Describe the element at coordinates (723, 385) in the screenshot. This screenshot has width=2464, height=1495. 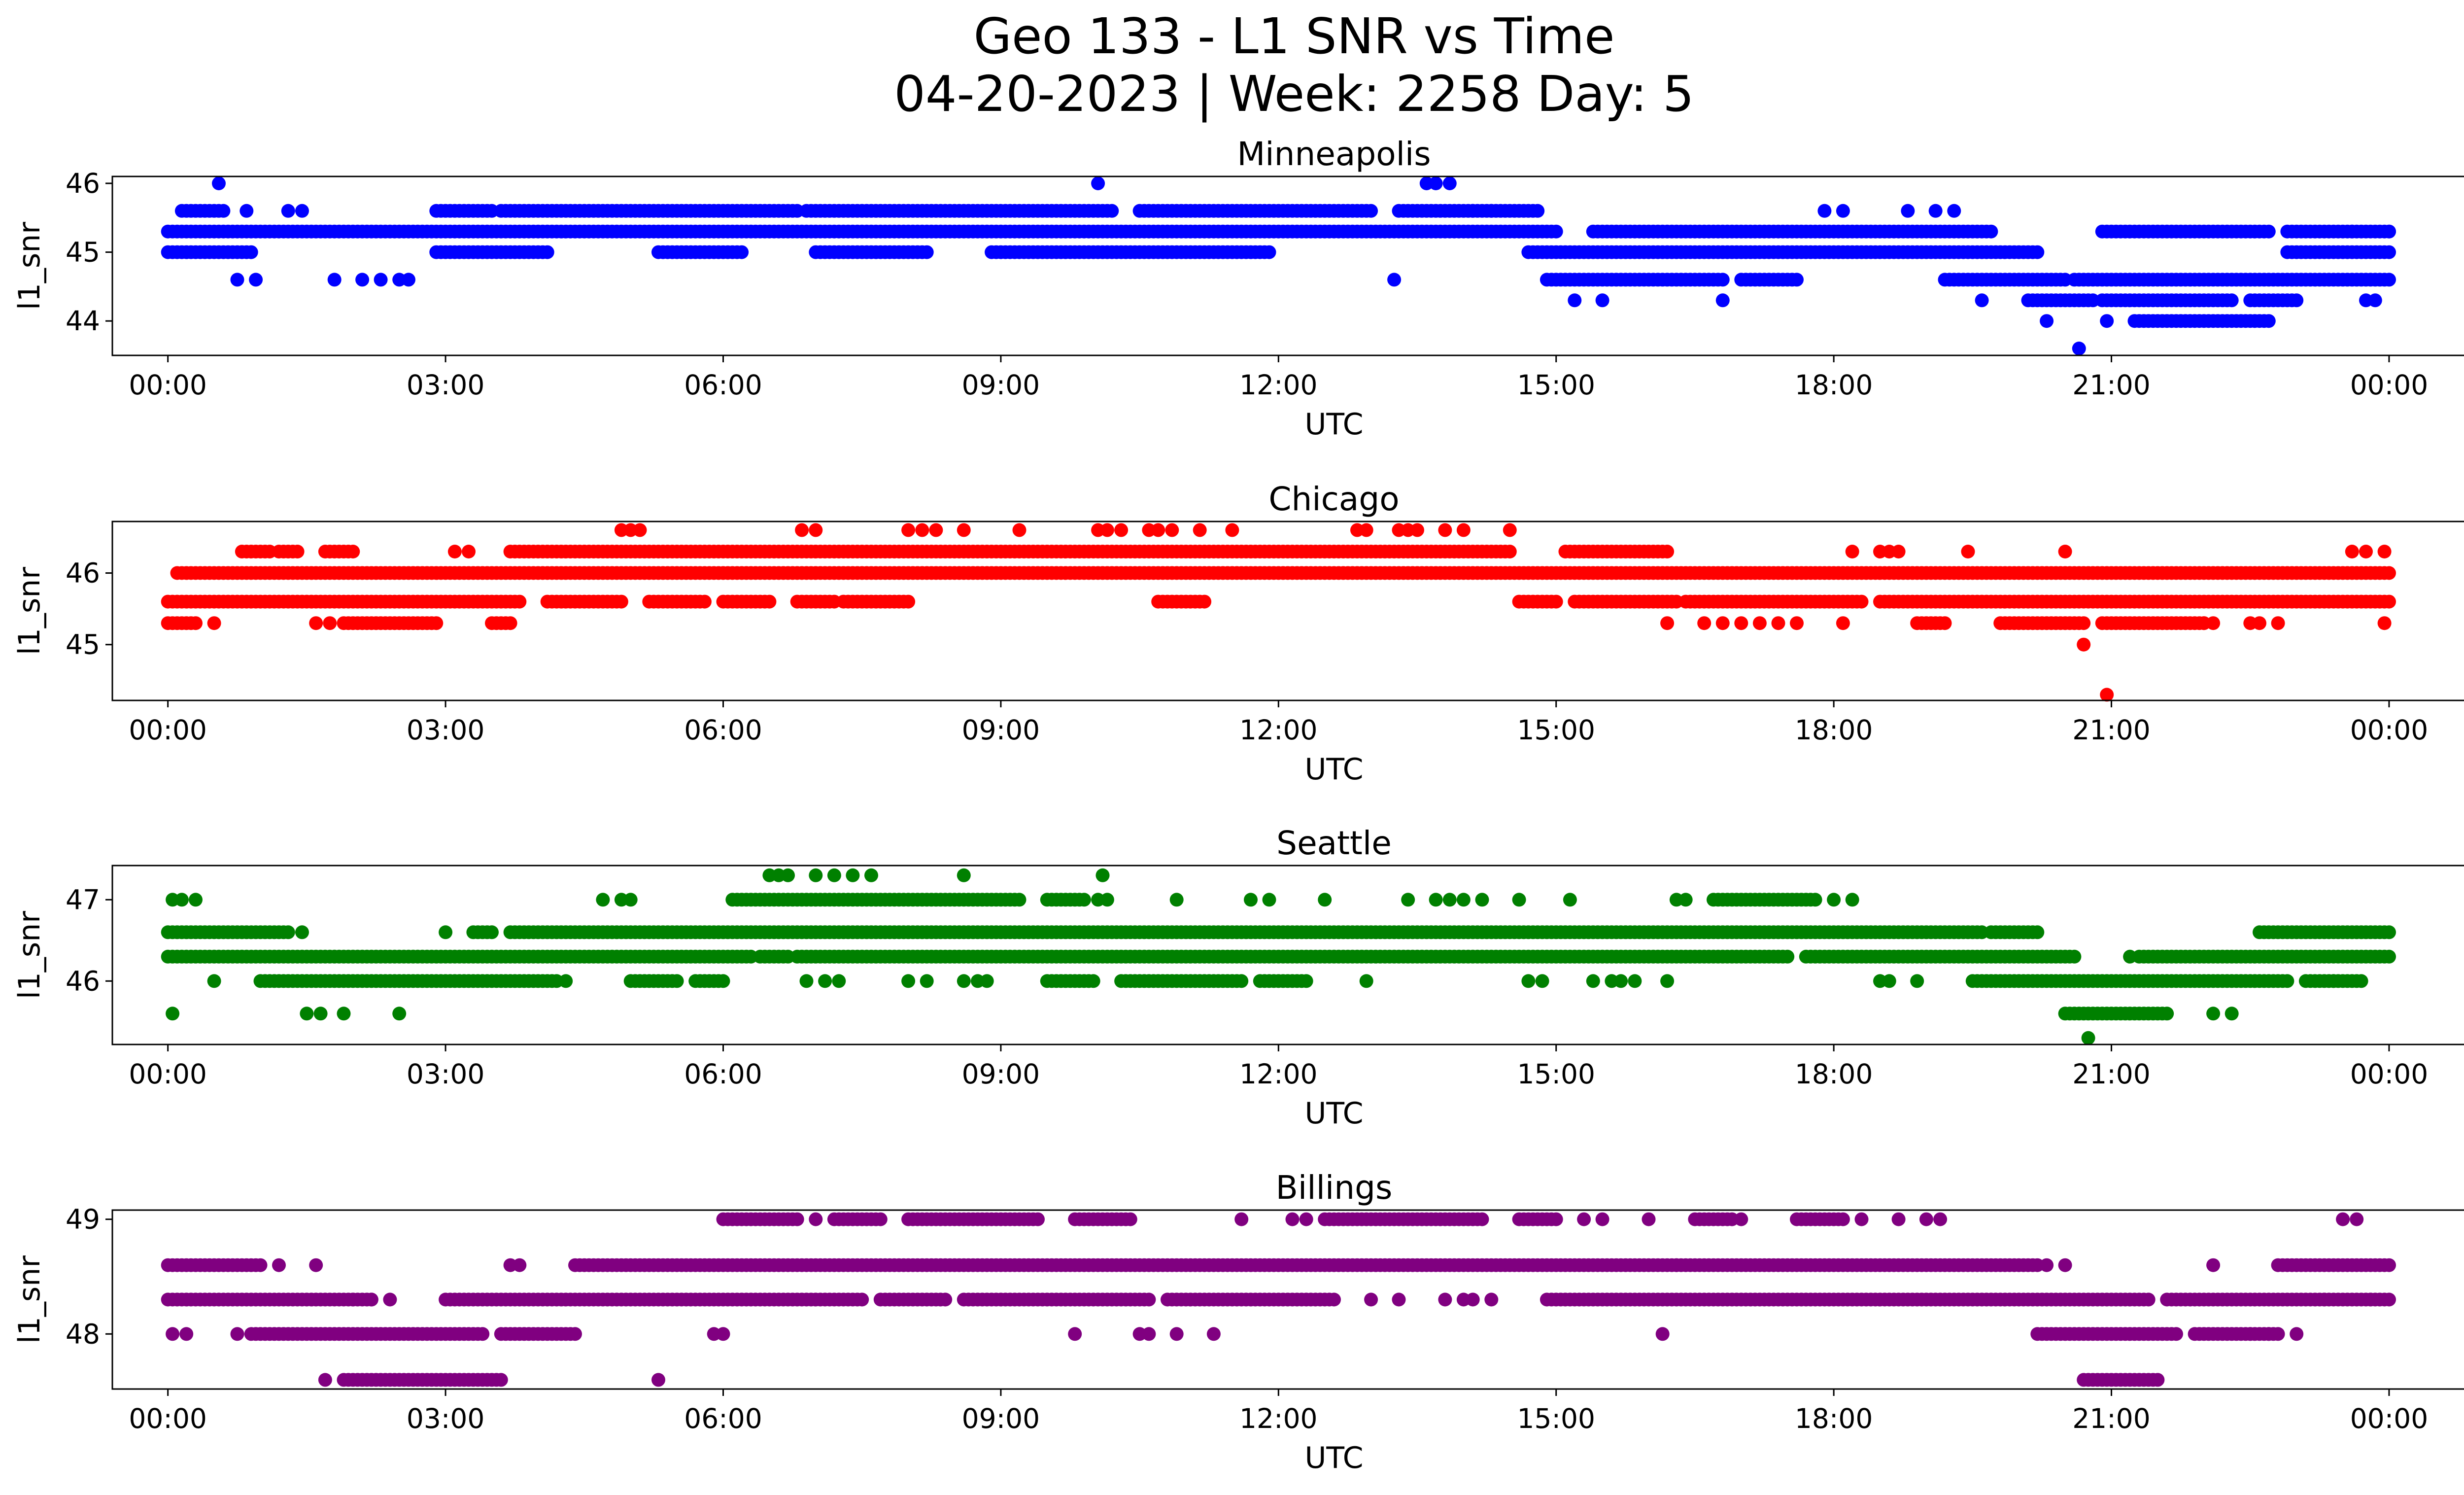
I see `x-tick-label: 06:00` at that location.